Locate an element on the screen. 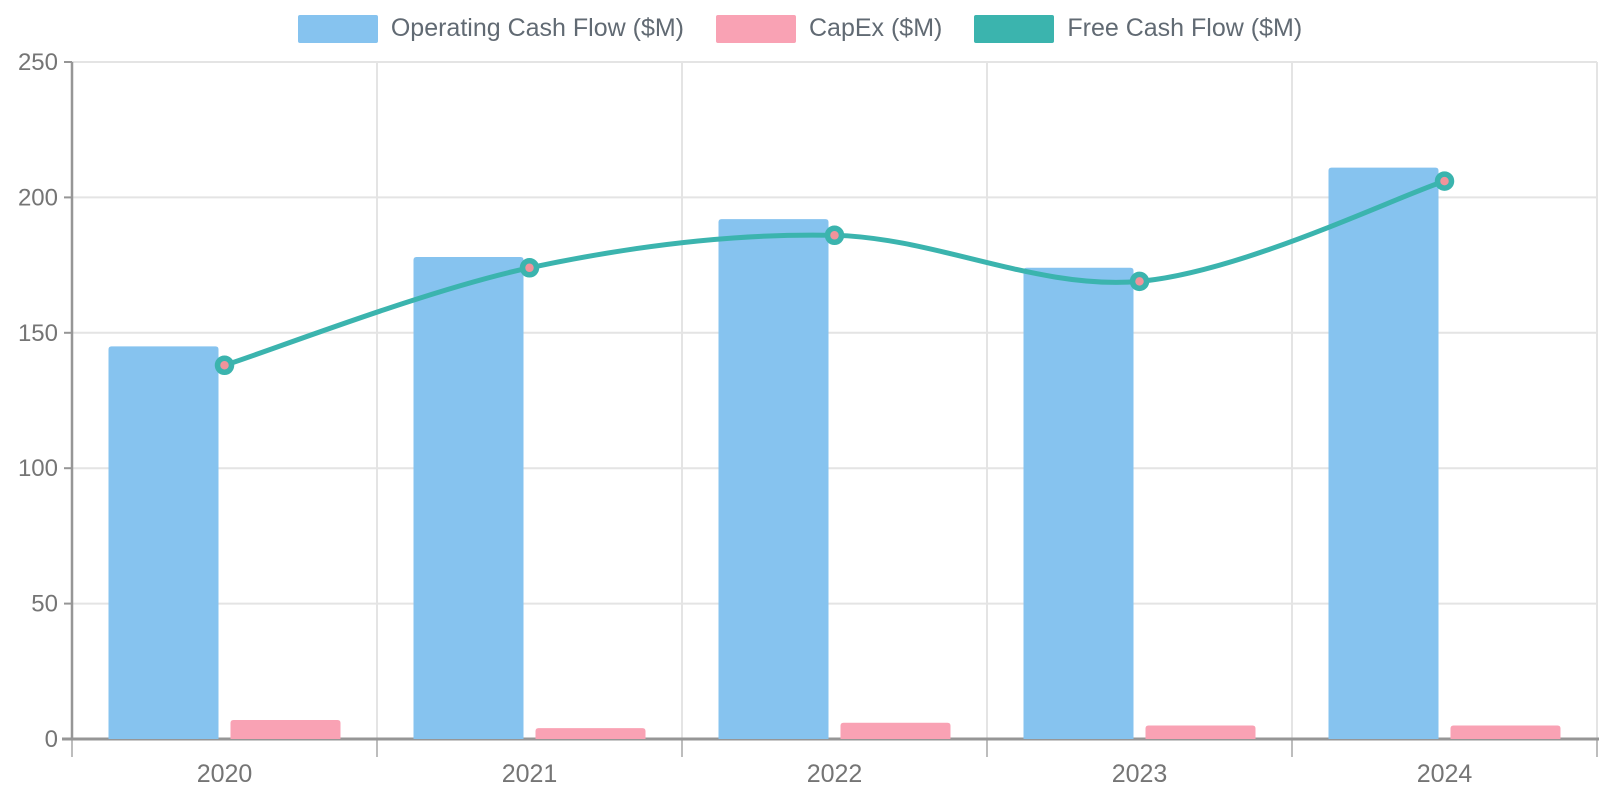  y-tick-label-0: 0 is located at coordinates (51, 739).